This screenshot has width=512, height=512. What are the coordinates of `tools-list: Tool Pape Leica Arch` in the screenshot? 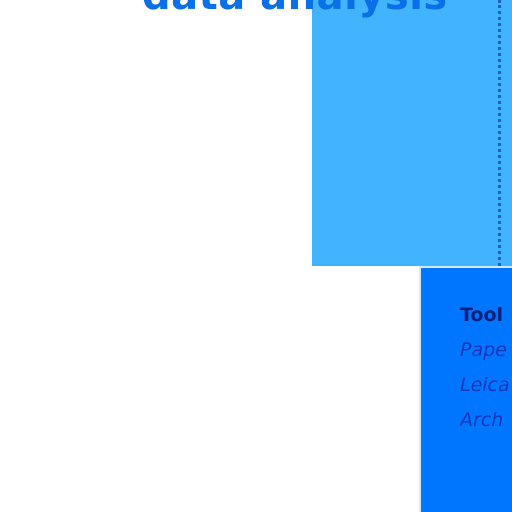 It's located at (486, 368).